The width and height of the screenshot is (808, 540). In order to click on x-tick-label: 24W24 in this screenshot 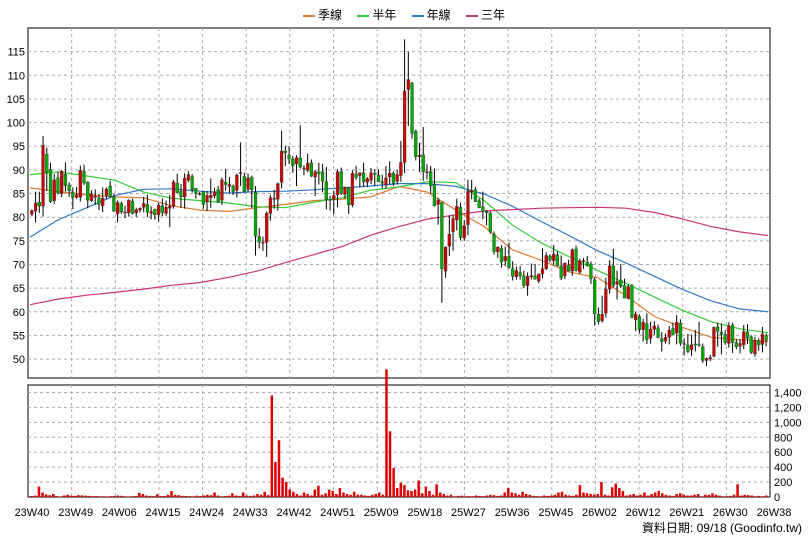, I will do `click(206, 513)`.